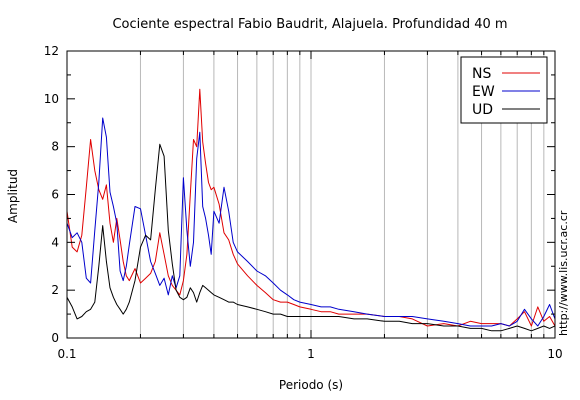 The image size is (580, 400). I want to click on x-tick-label: 10, so click(554, 354).